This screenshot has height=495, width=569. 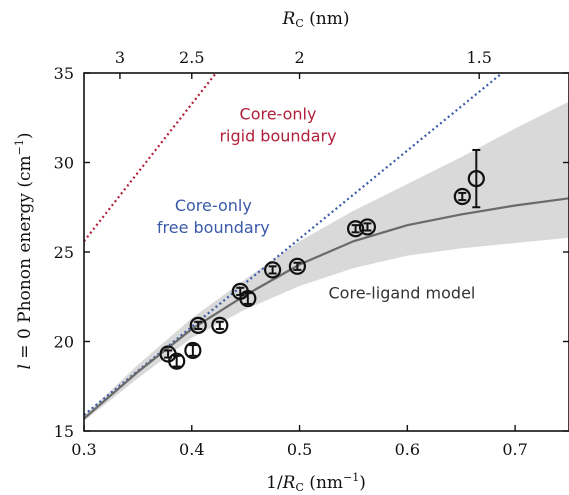 I want to click on y-tick-label: 15, so click(x=64, y=431).